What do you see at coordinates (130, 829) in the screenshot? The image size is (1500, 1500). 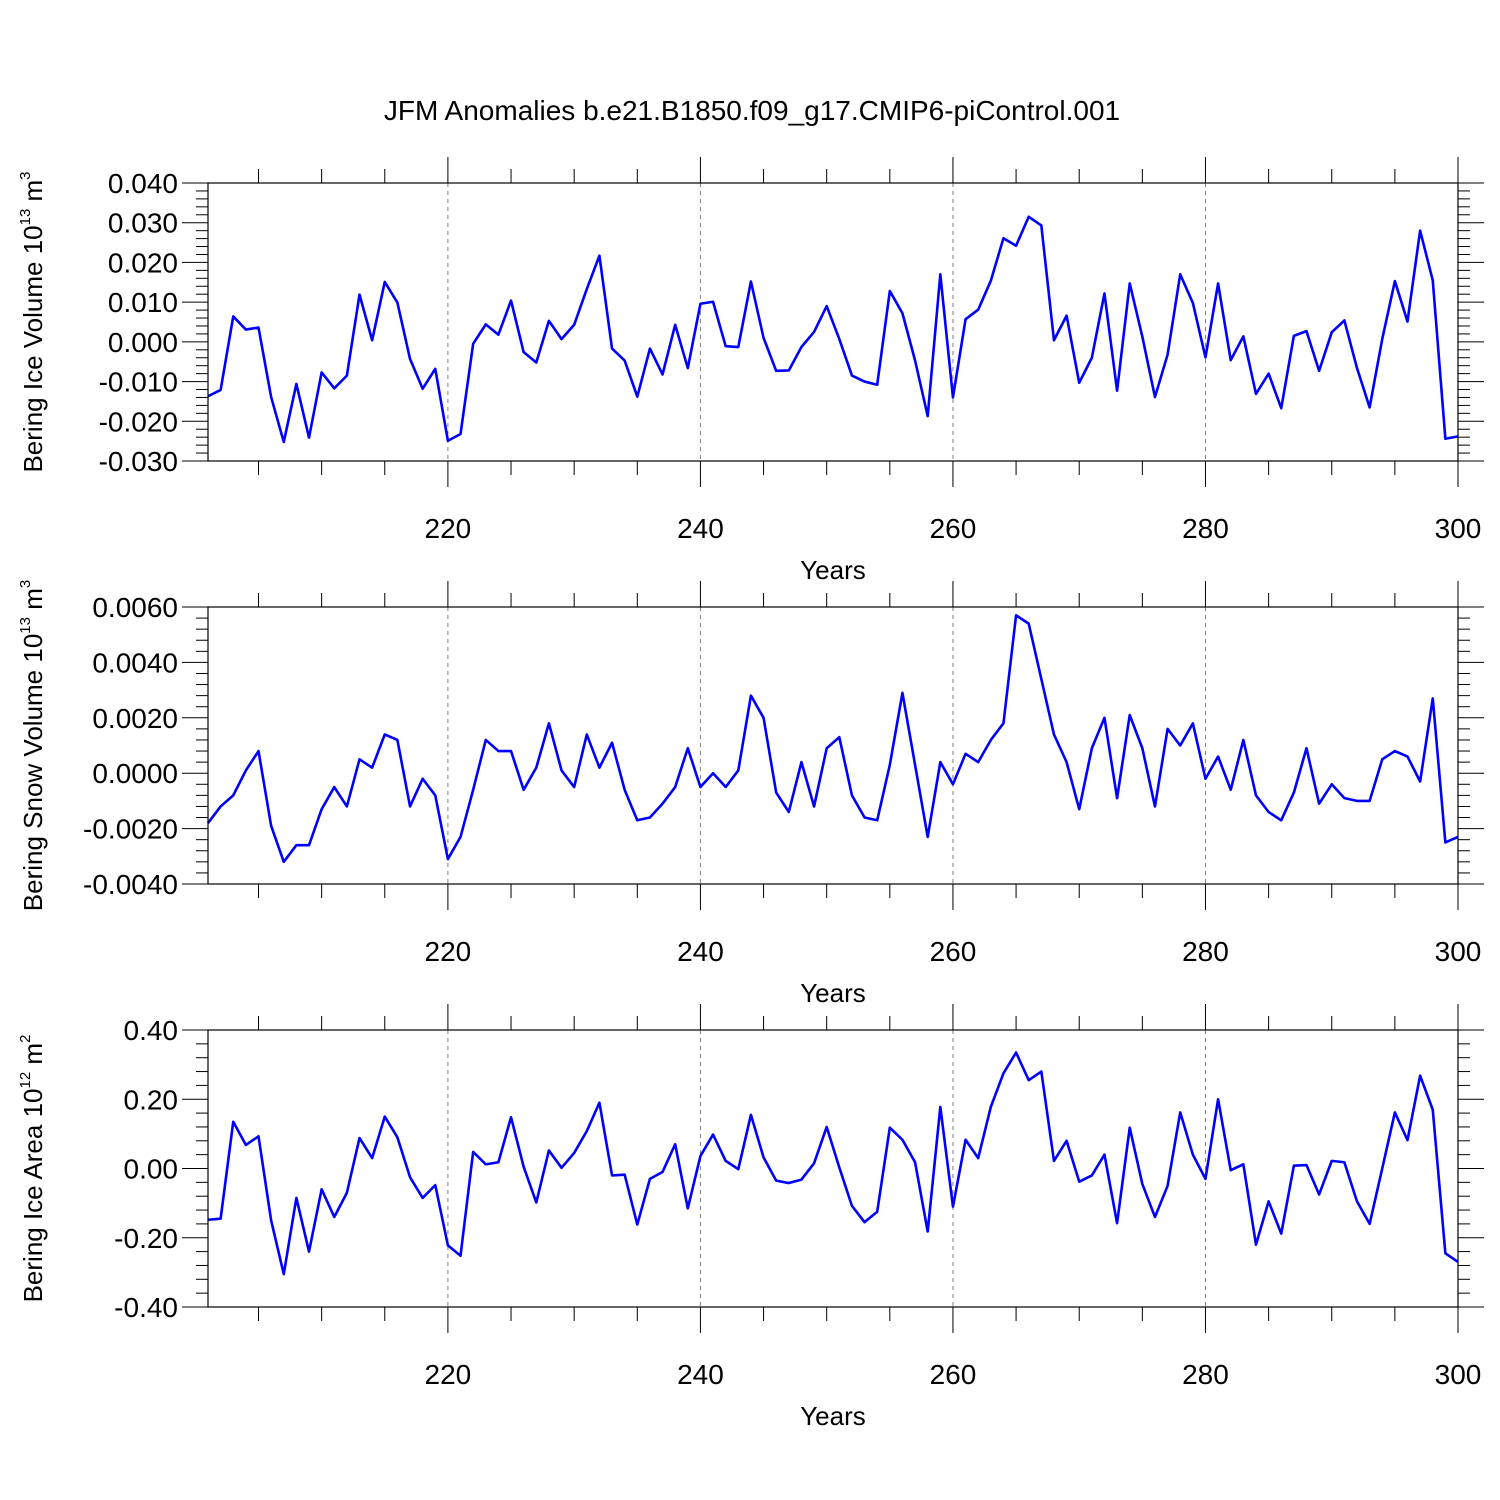 I see `y-tick-label: -0.0020` at bounding box center [130, 829].